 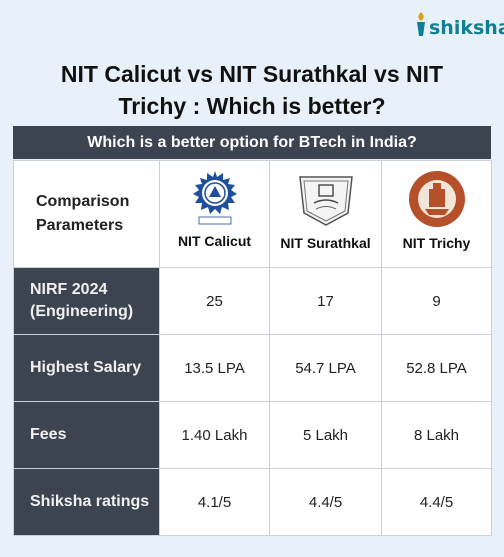 What do you see at coordinates (325, 301) in the screenshot?
I see `table-cell: 17` at bounding box center [325, 301].